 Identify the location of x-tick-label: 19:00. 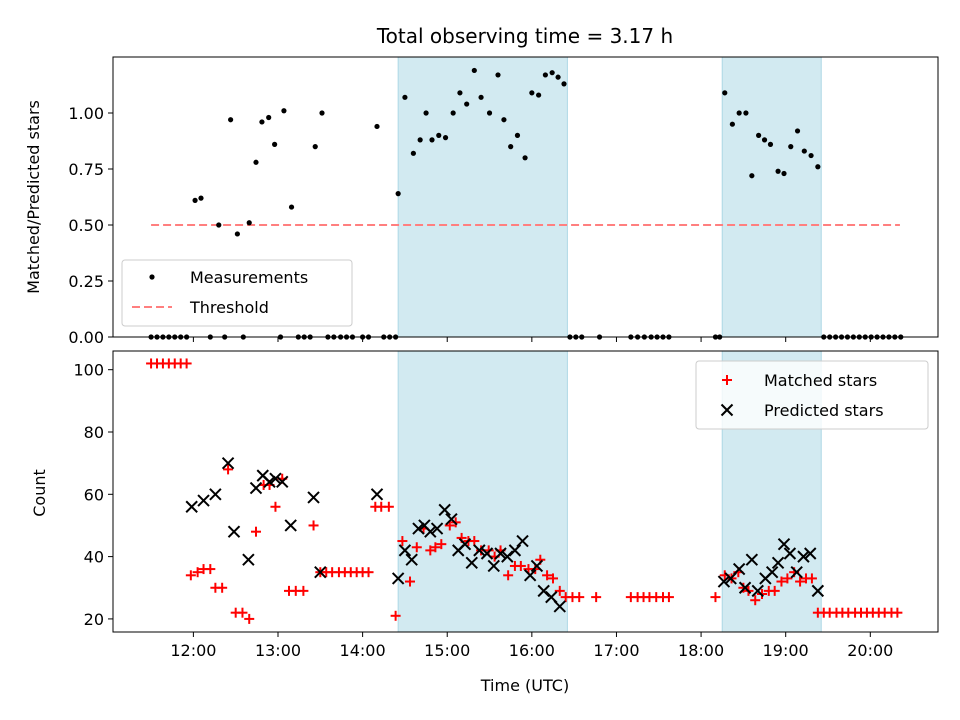
(786, 650).